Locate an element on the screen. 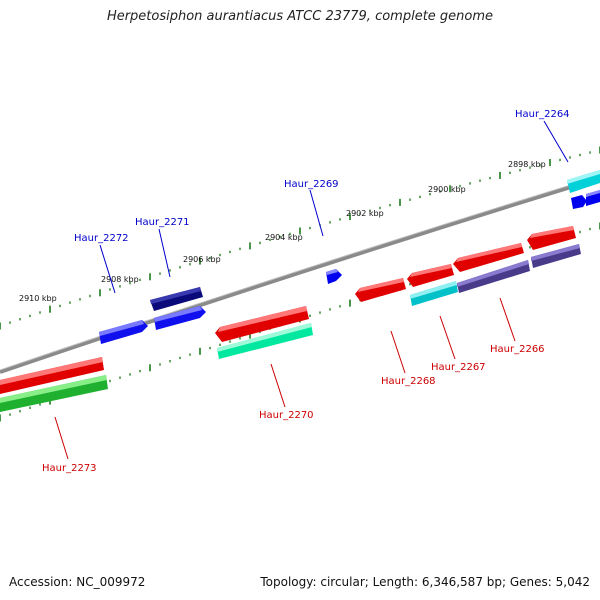  gene-2265-arrow is located at coordinates (593, 198).